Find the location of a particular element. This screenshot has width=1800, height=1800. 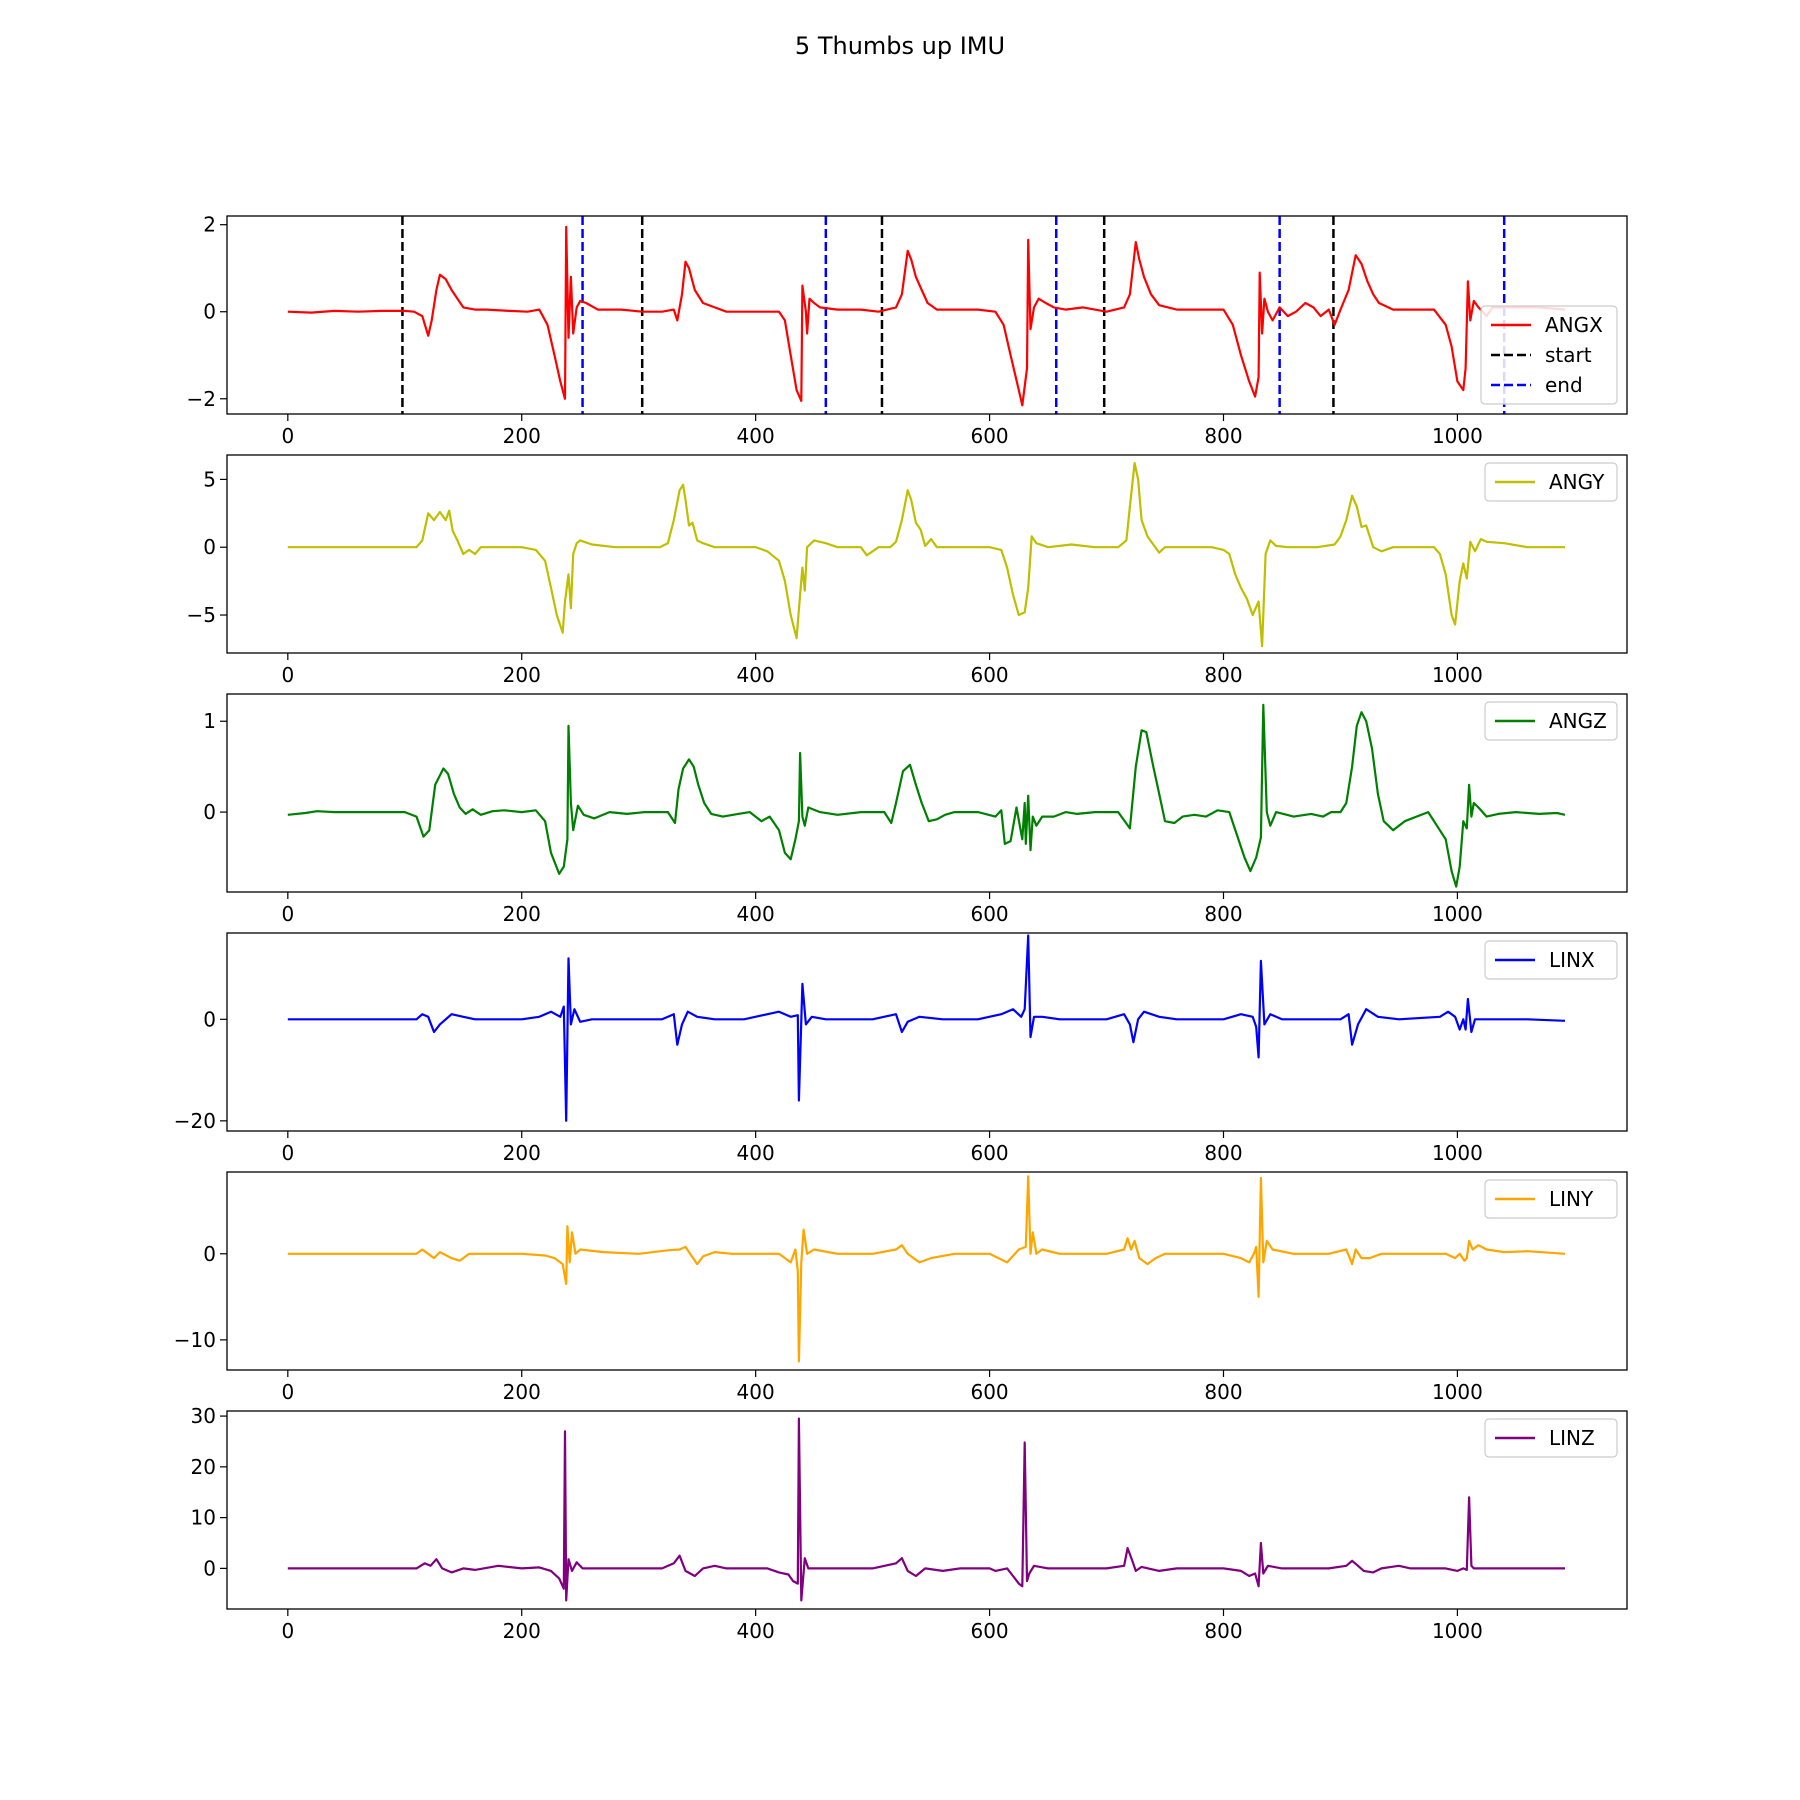

y-tick-label-linz-0: 0 is located at coordinates (209, 1568).